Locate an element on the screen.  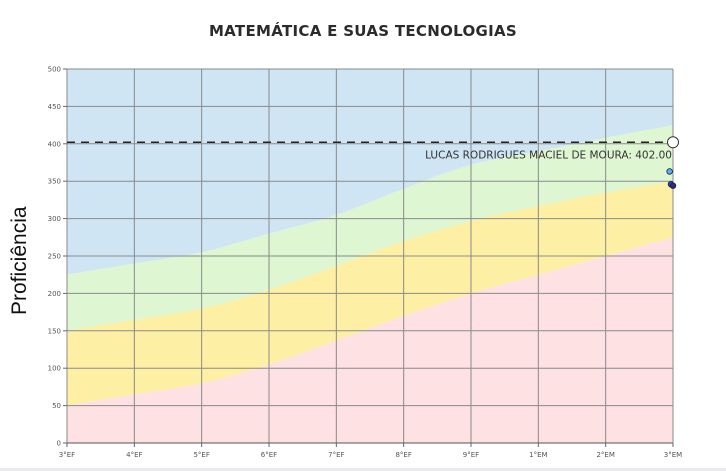
student-points is located at coordinates (671, 178).